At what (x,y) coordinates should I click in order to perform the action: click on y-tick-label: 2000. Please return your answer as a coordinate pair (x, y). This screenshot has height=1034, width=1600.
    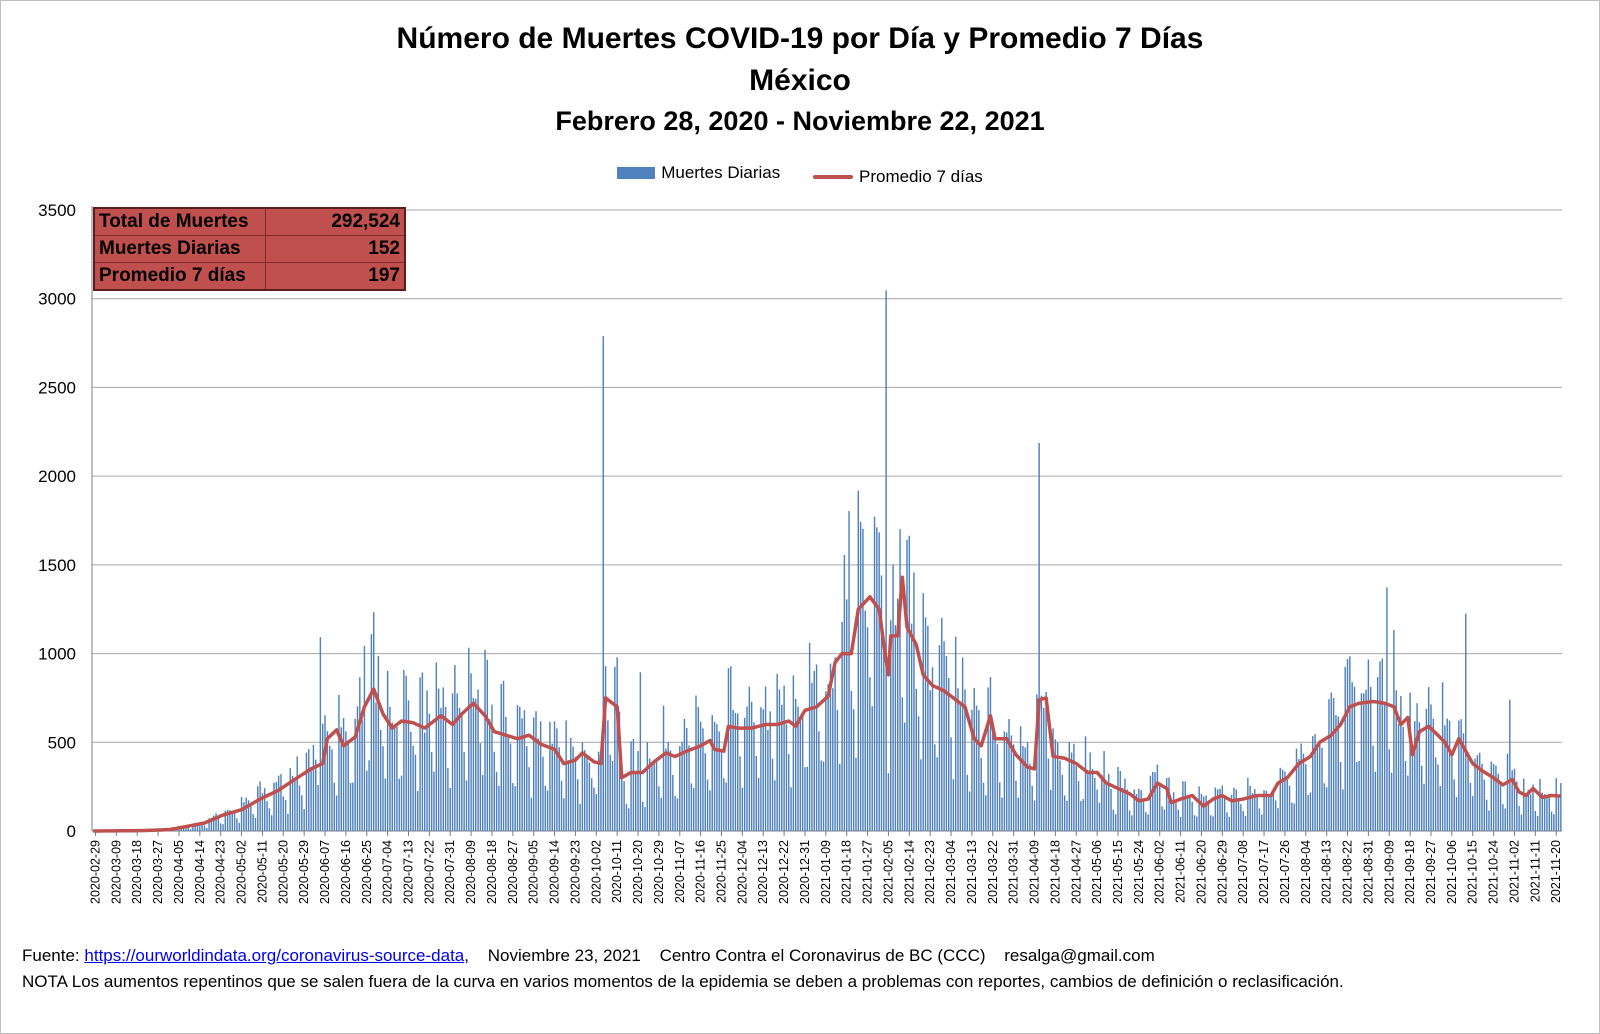
    Looking at the image, I should click on (57, 476).